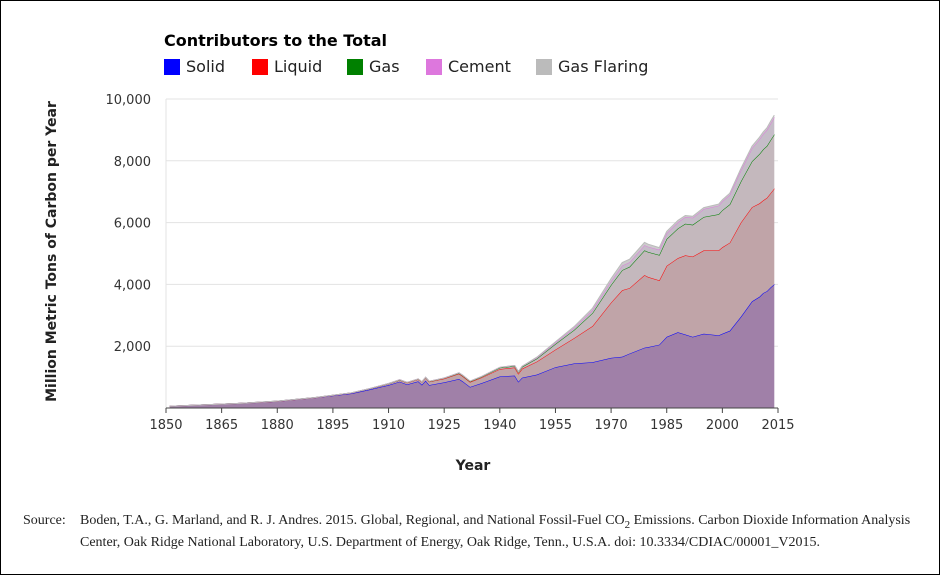  What do you see at coordinates (132, 162) in the screenshot?
I see `y-tick-label: 8,000` at bounding box center [132, 162].